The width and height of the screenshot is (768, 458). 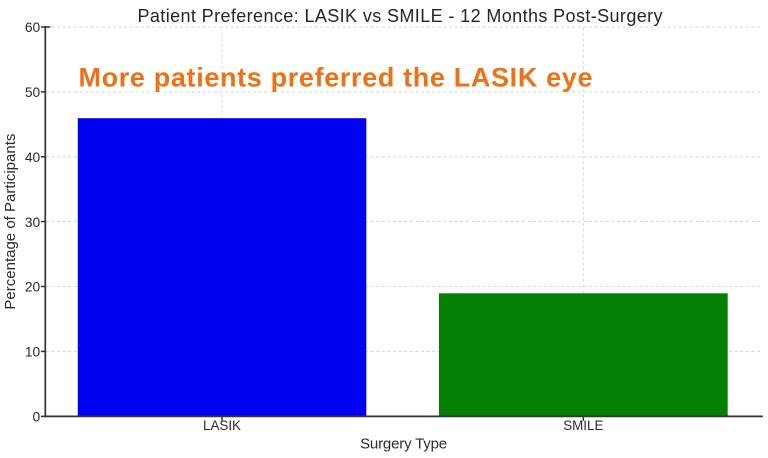 What do you see at coordinates (33, 352) in the screenshot?
I see `svg-text: 10` at bounding box center [33, 352].